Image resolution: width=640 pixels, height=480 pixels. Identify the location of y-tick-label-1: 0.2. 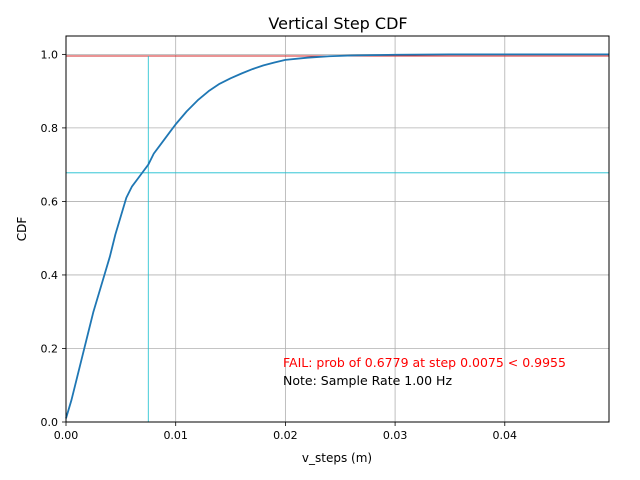
(50, 348).